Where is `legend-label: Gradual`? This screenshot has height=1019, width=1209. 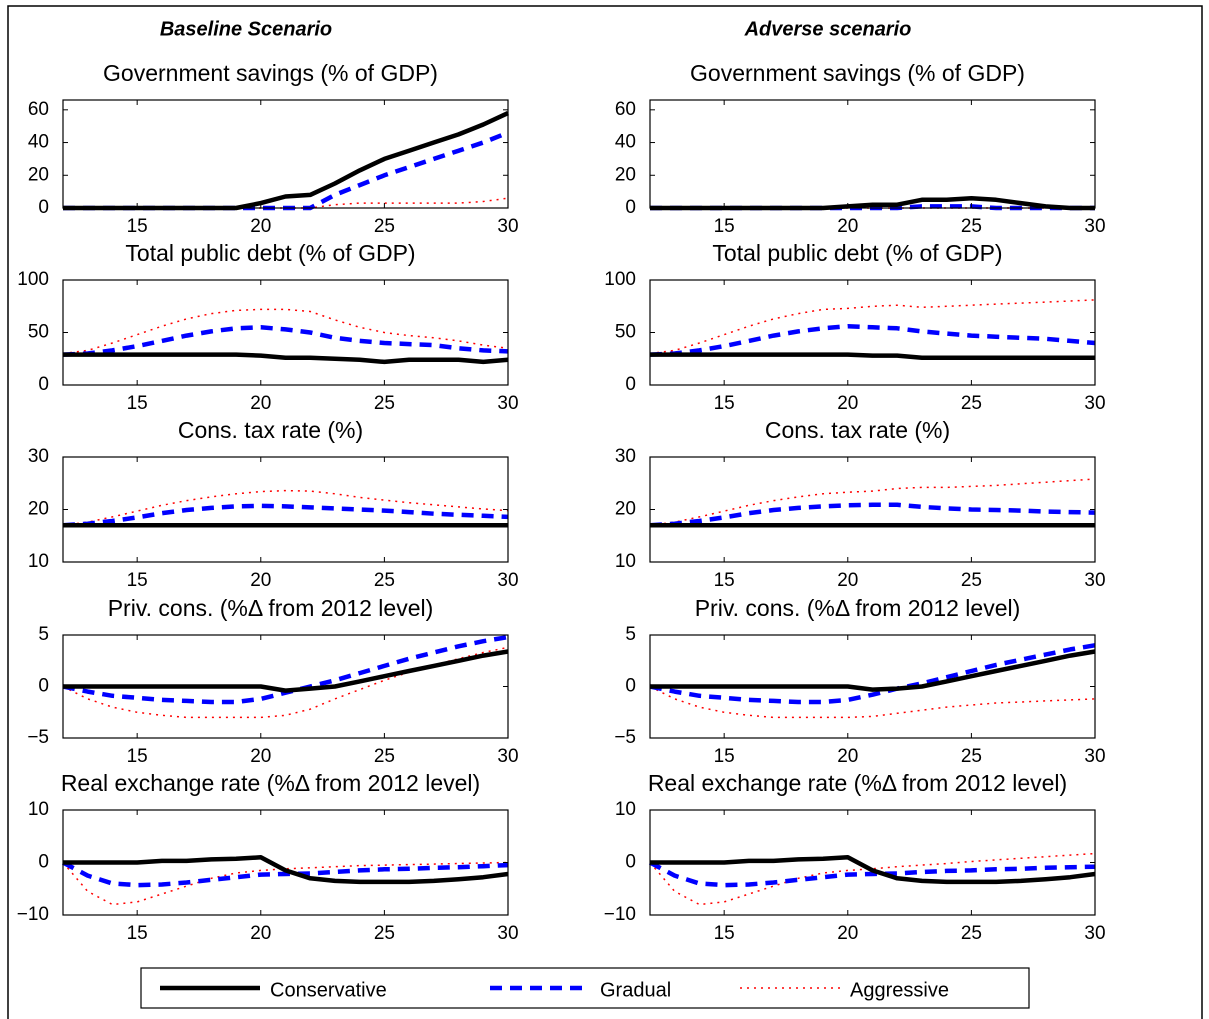 legend-label: Gradual is located at coordinates (635, 990).